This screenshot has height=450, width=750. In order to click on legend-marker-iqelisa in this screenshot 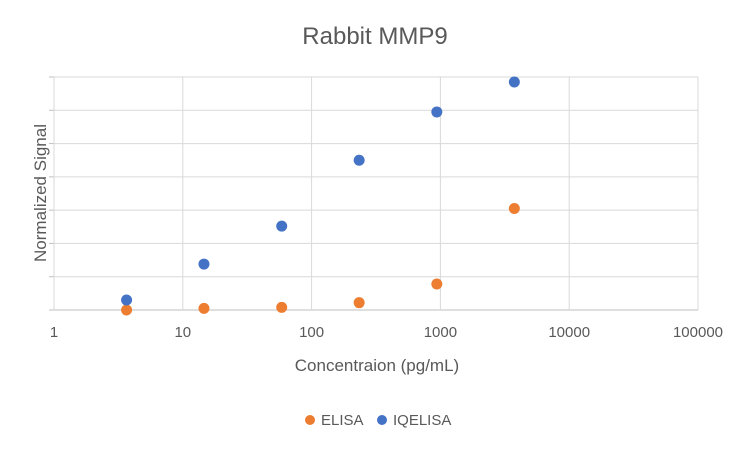, I will do `click(382, 420)`.